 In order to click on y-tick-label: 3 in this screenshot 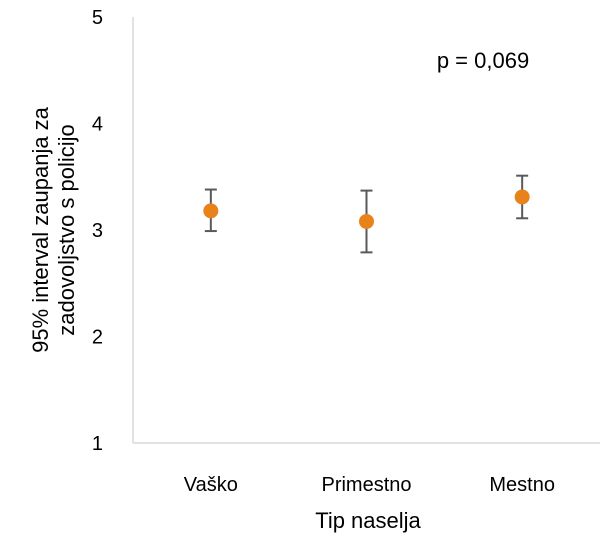, I will do `click(97, 231)`.